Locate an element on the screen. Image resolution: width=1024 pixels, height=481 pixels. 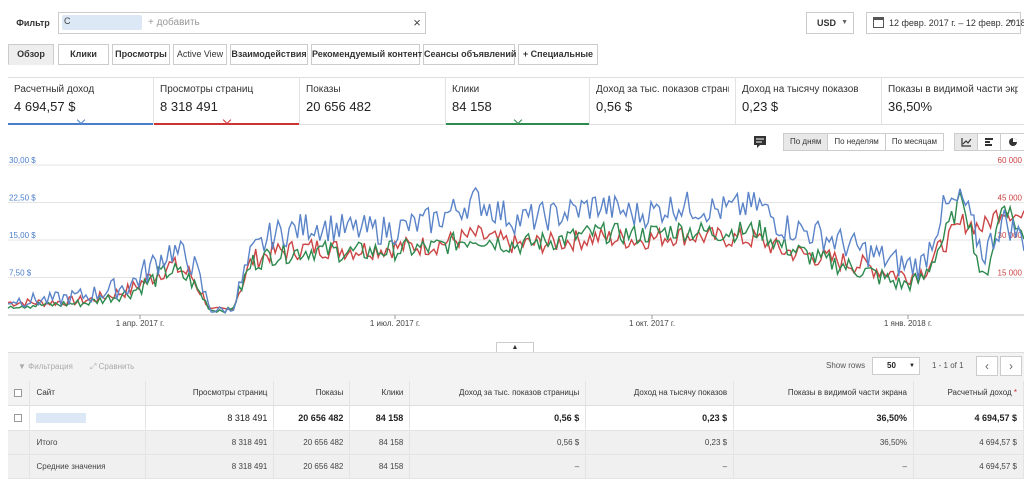
x-axis-tick-label: 1 окт. 2017 г. is located at coordinates (652, 323).